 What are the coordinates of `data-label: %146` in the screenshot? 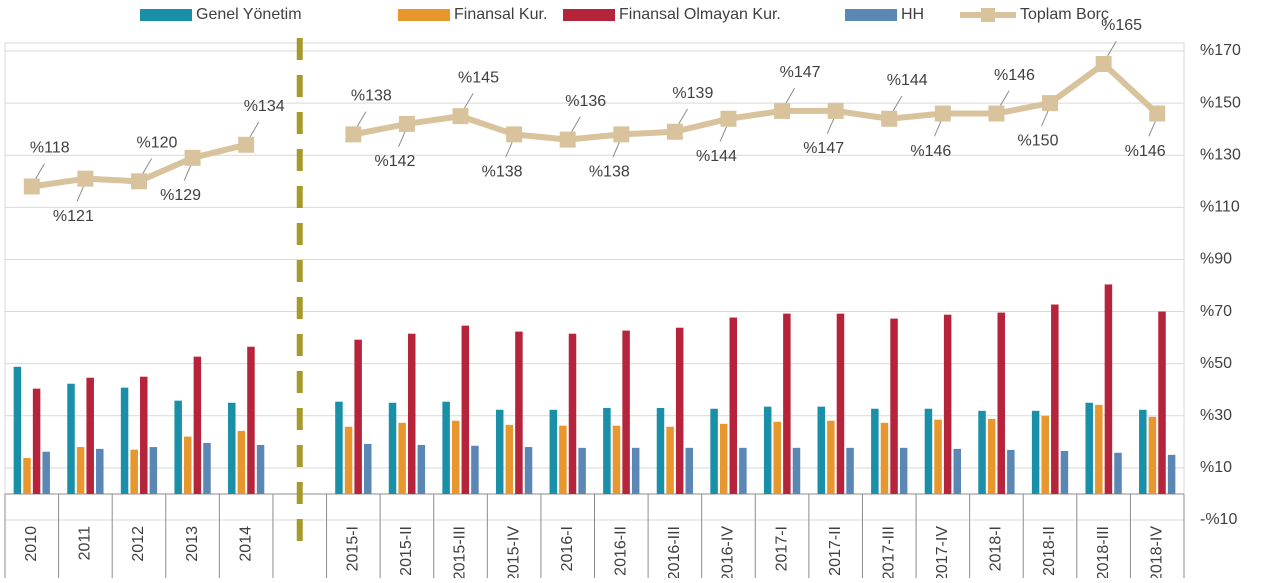 It's located at (1145, 151).